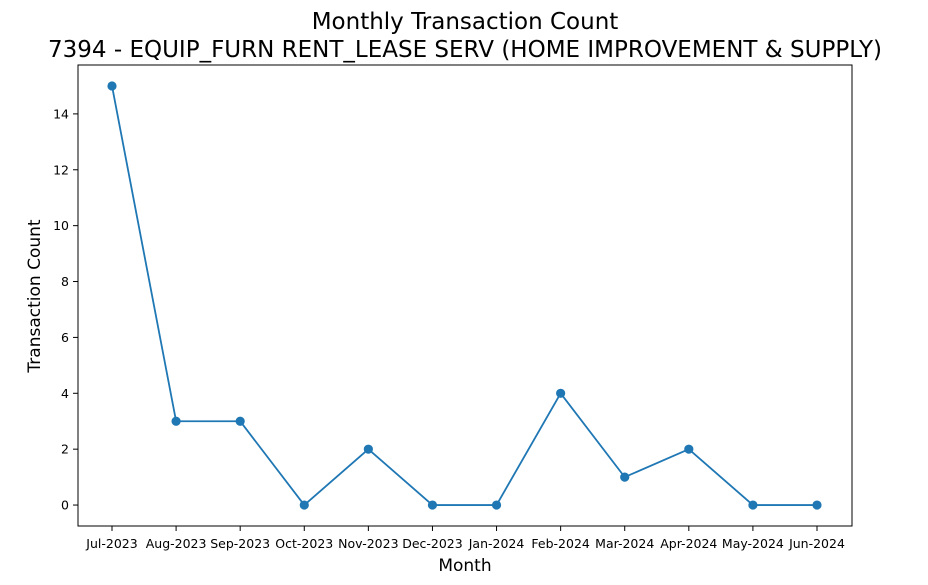 The width and height of the screenshot is (928, 585). What do you see at coordinates (432, 543) in the screenshot?
I see `x-tick-label: Dec-2023` at bounding box center [432, 543].